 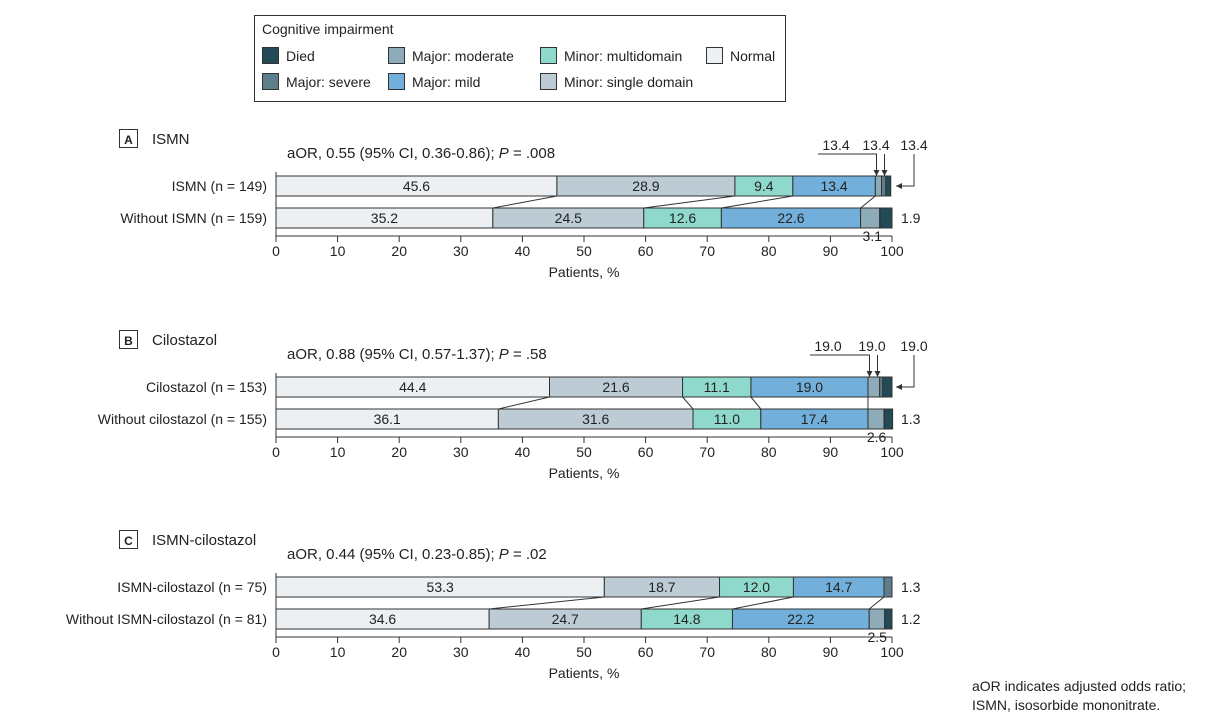 I want to click on bar-row: ISMN (n = 149) 45.6 28.9 9.4 13.4, so click(x=532, y=186).